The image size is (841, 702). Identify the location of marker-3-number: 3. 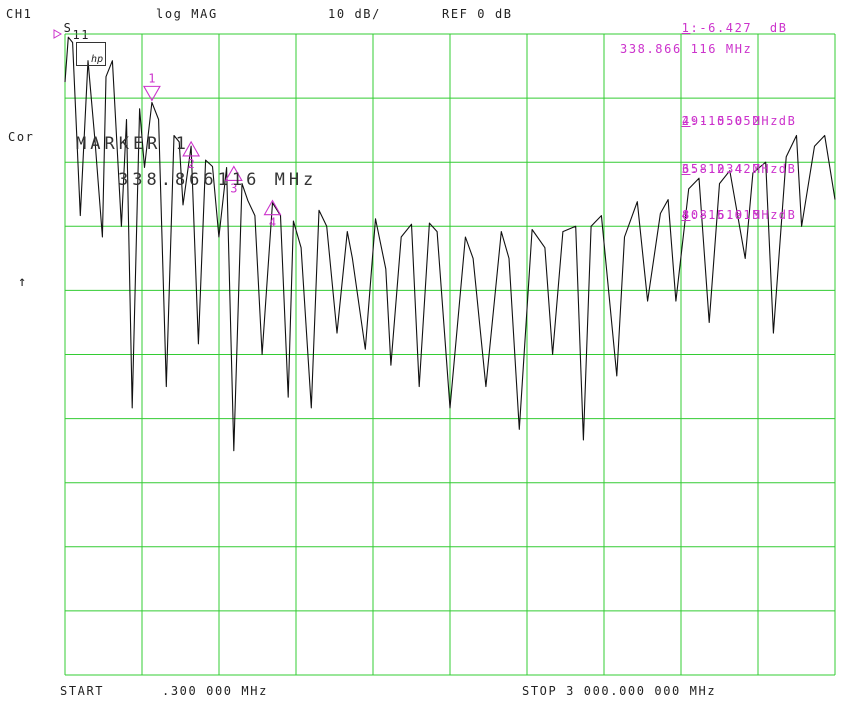
(686, 169).